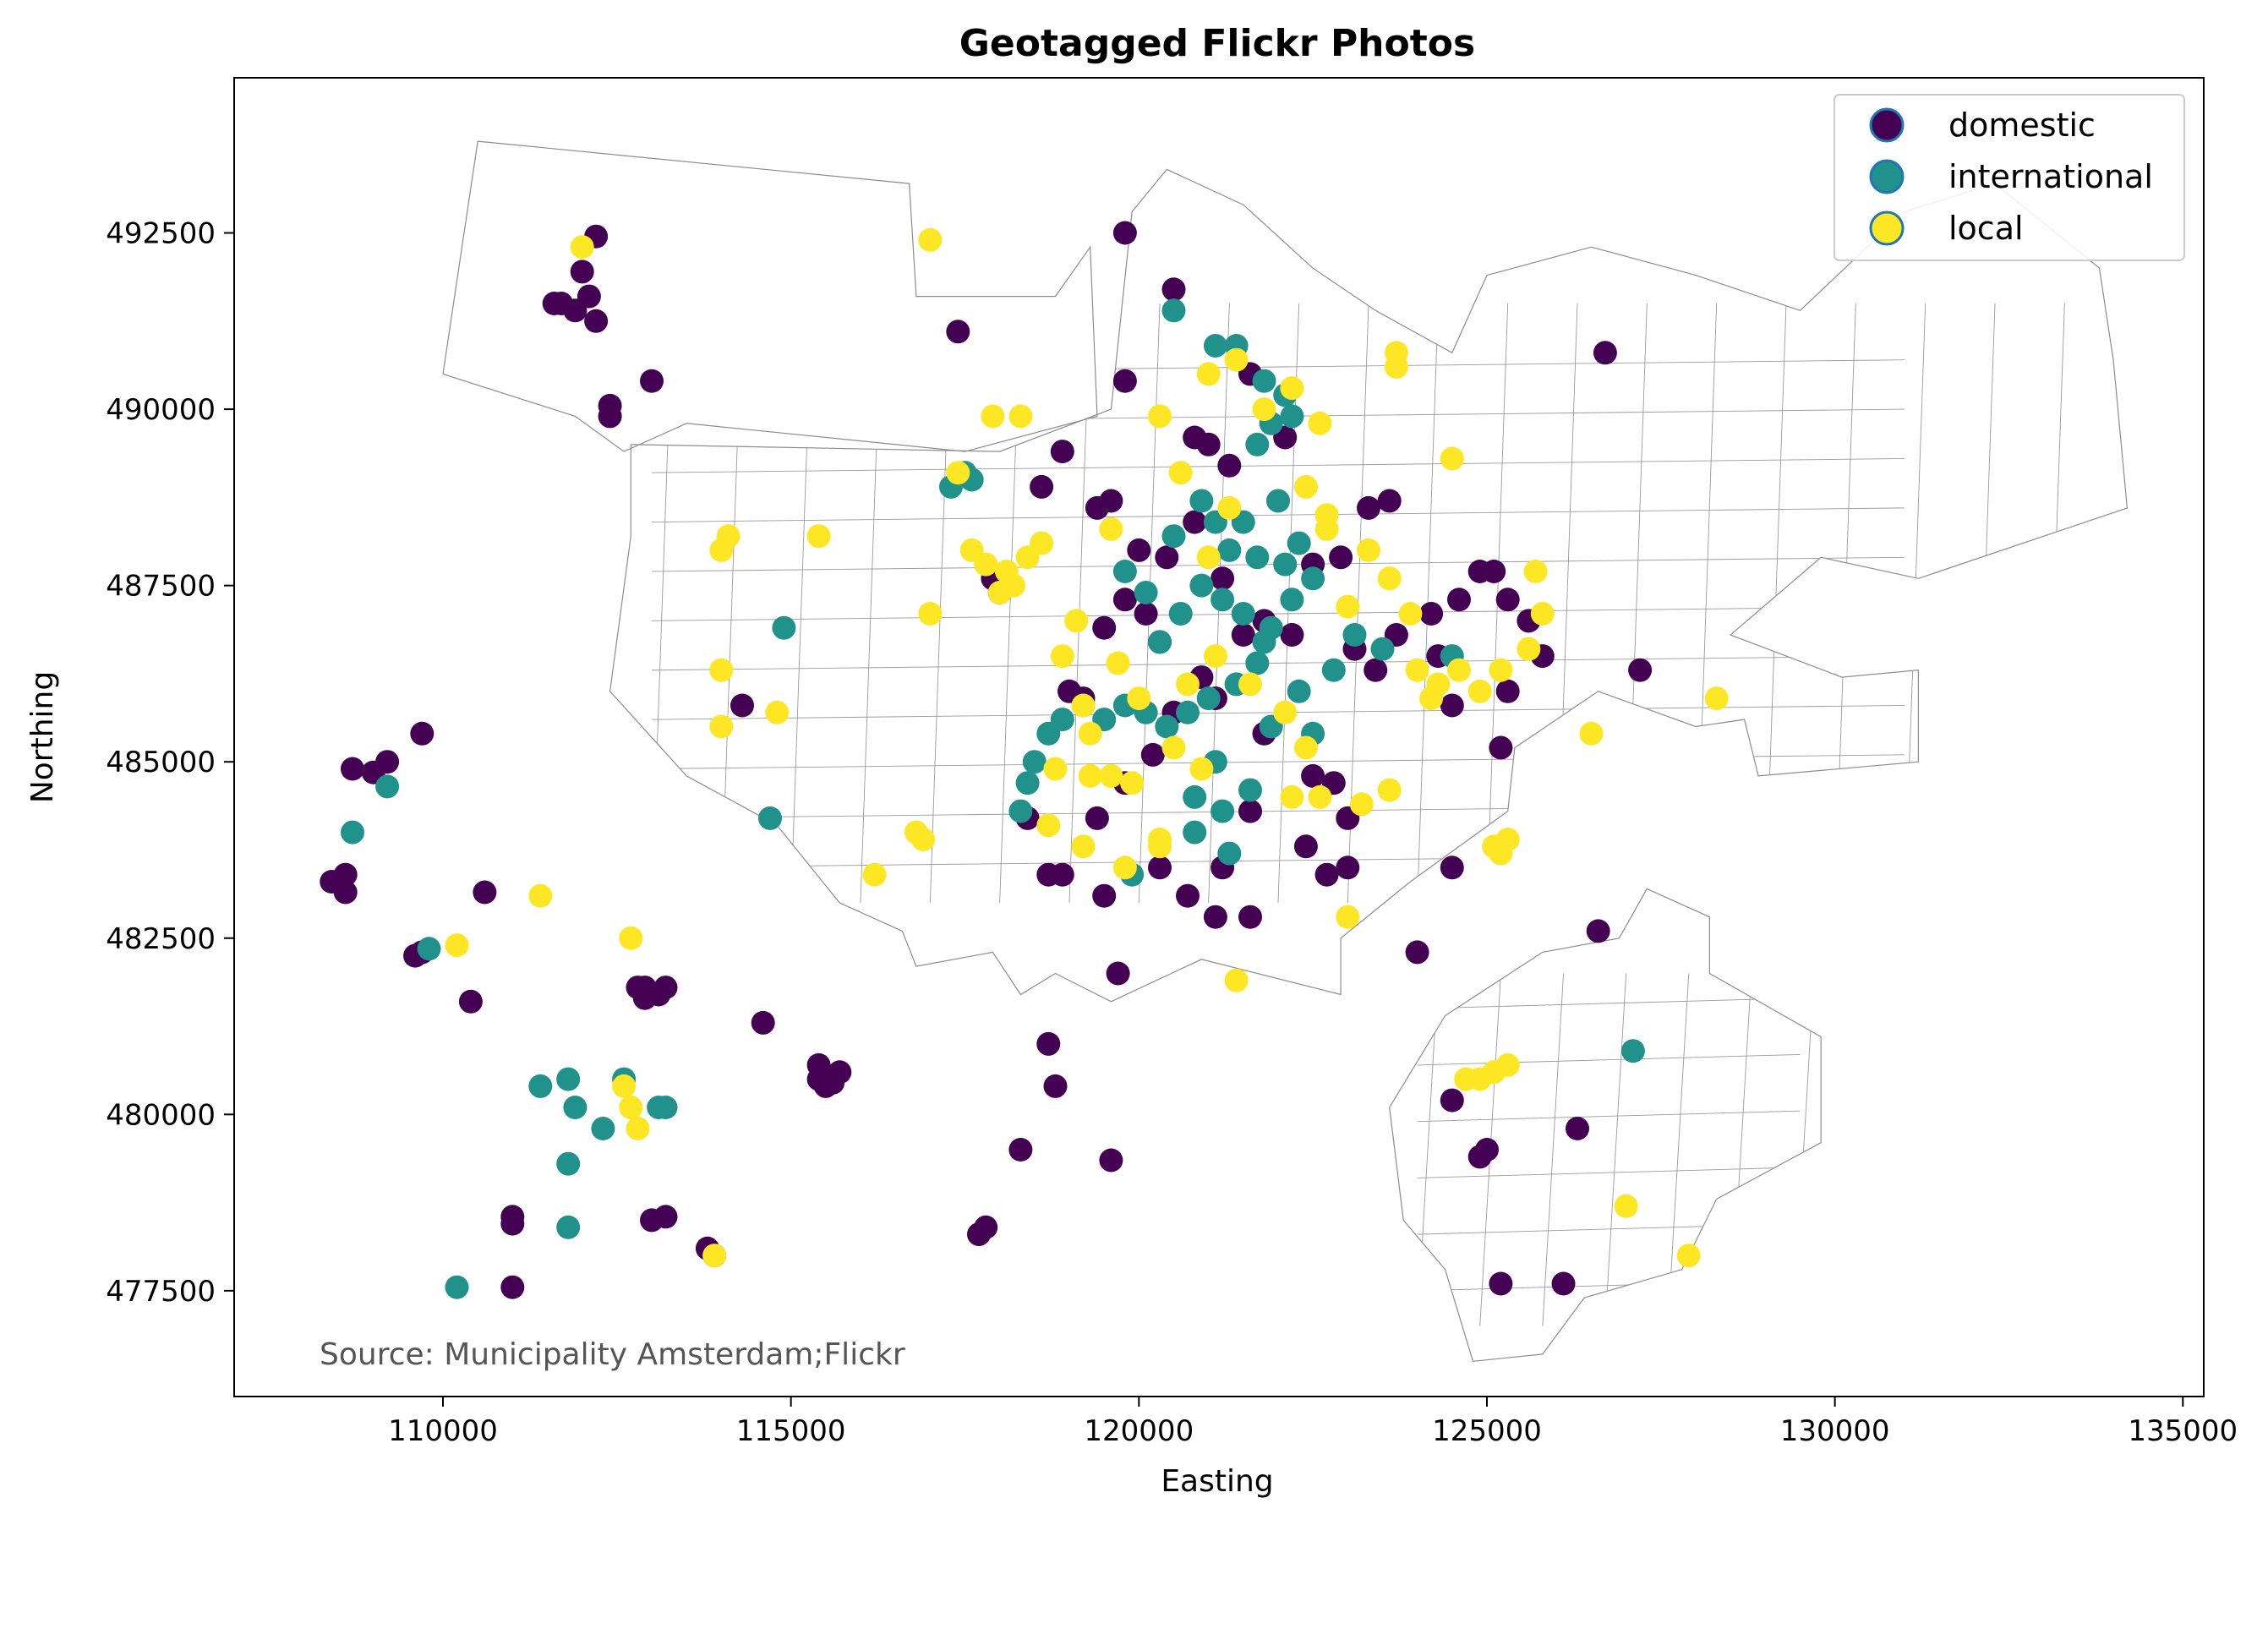  I want to click on source-annotation: Source: Municipality Amsterdam;Flickr, so click(612, 1354).